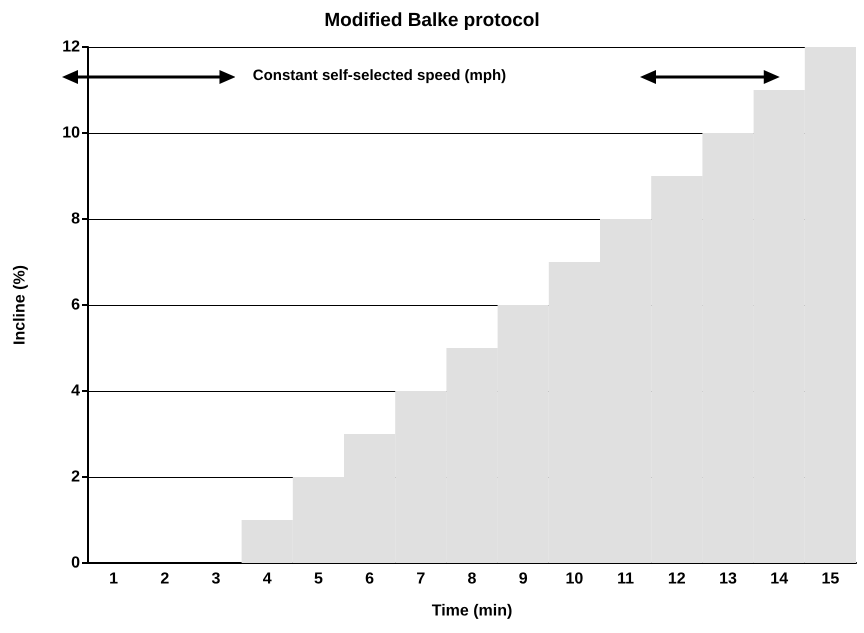 The image size is (864, 633). Describe the element at coordinates (71, 133) in the screenshot. I see `y-tick-label: 10` at that location.